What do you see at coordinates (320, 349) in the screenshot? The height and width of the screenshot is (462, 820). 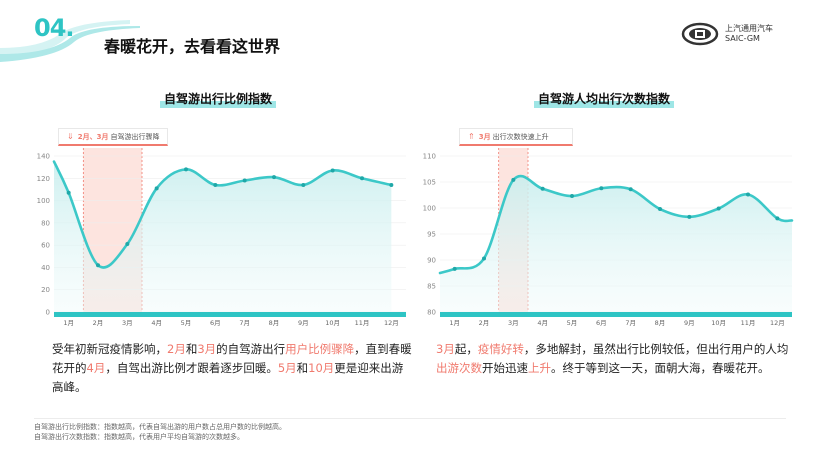 I see `text-left-segment: 用户比例骤降` at bounding box center [320, 349].